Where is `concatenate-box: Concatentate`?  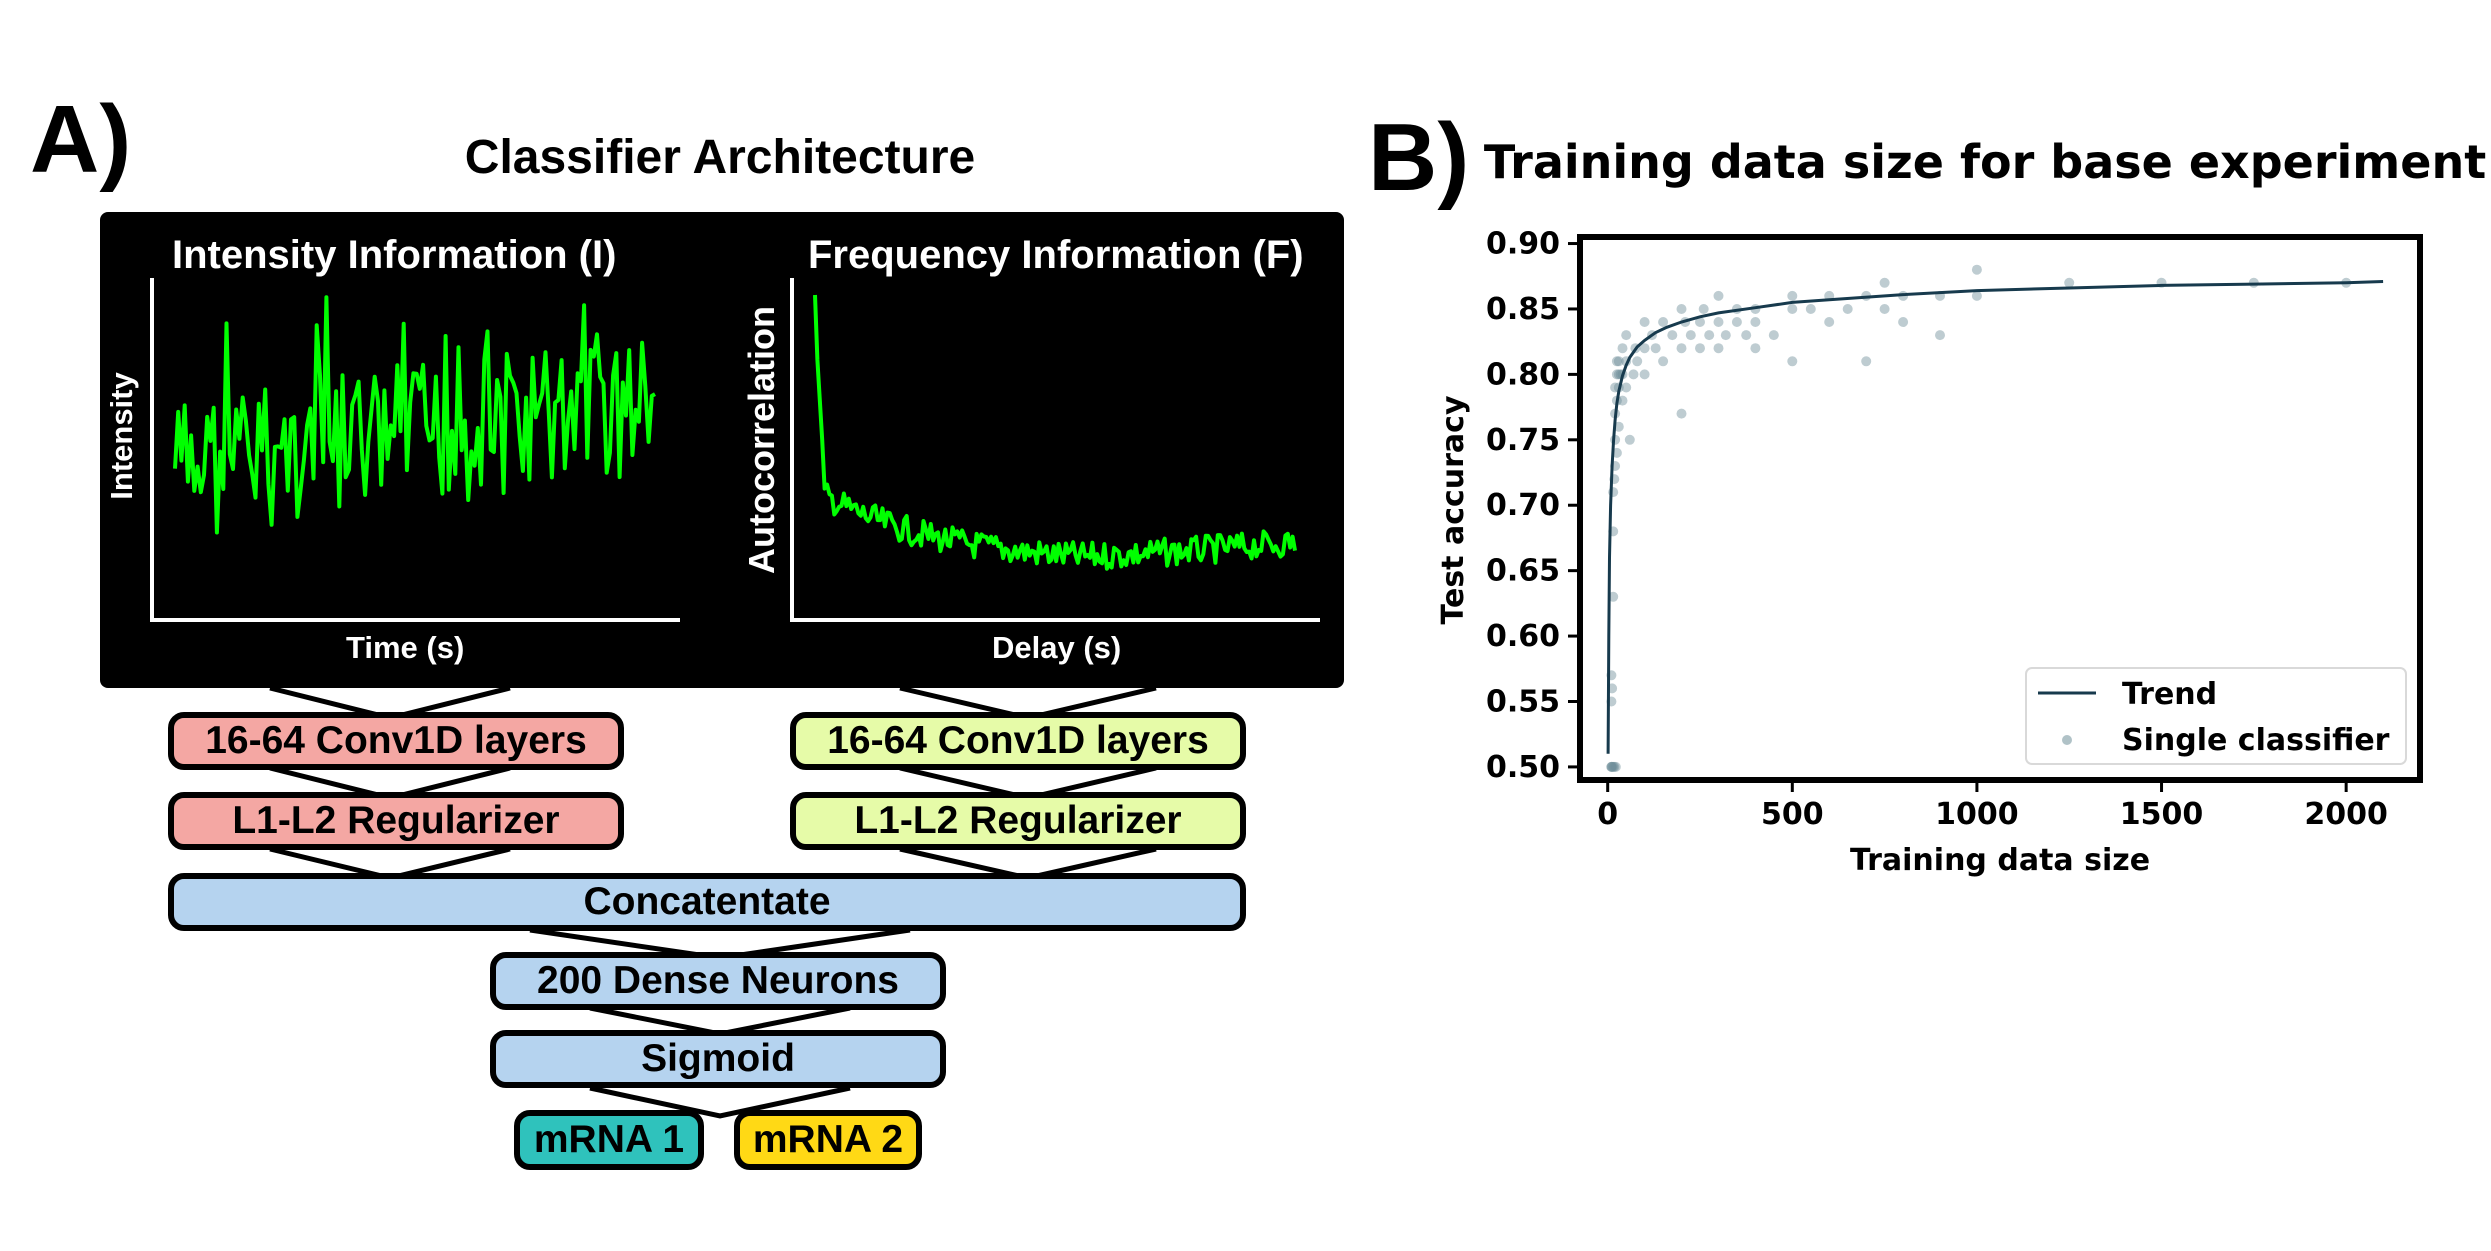
concatenate-box: Concatentate is located at coordinates (707, 902).